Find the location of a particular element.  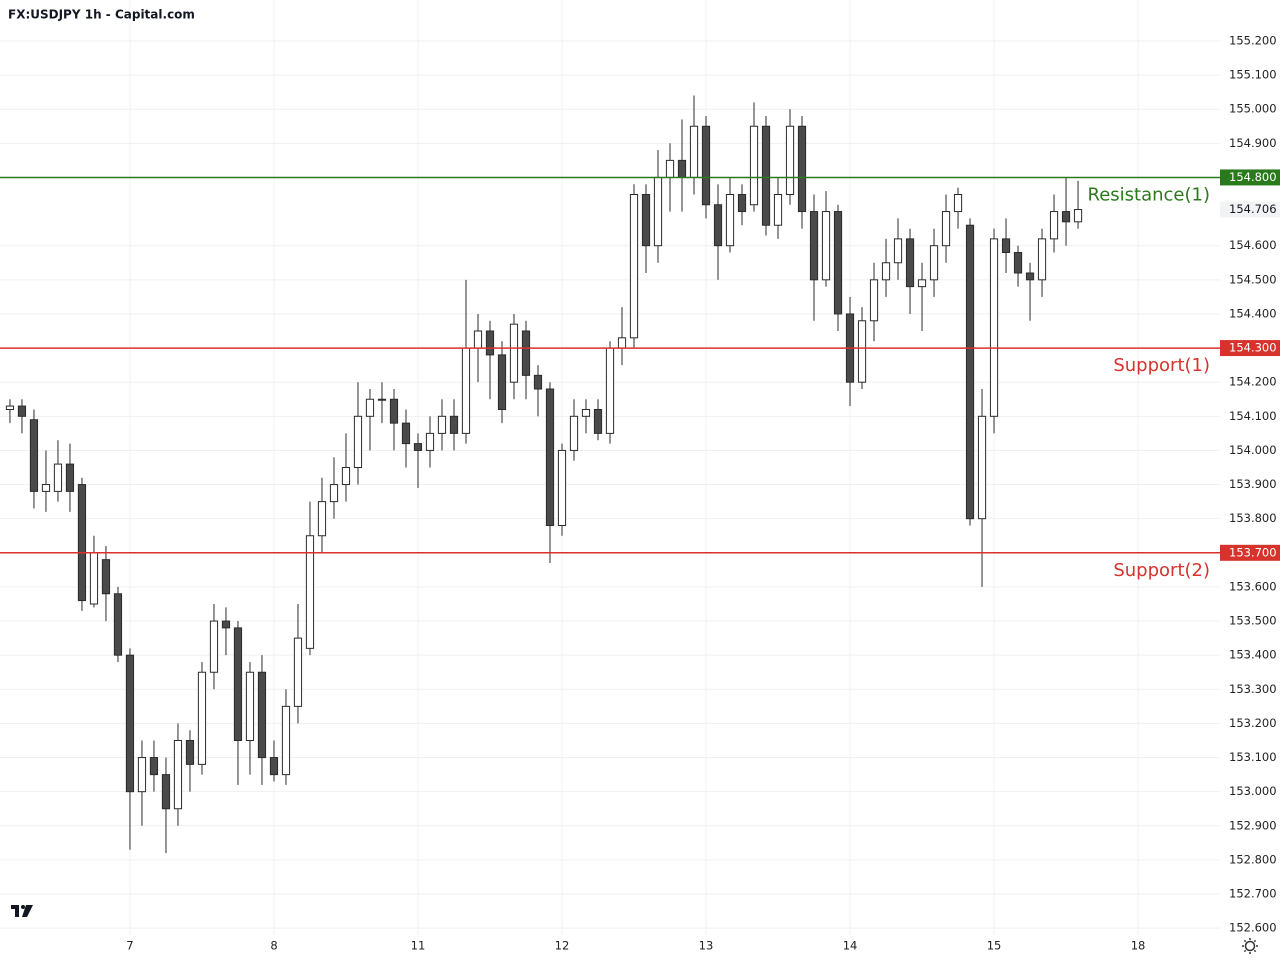

y-tick-label: 152.800 is located at coordinates (1253, 859).